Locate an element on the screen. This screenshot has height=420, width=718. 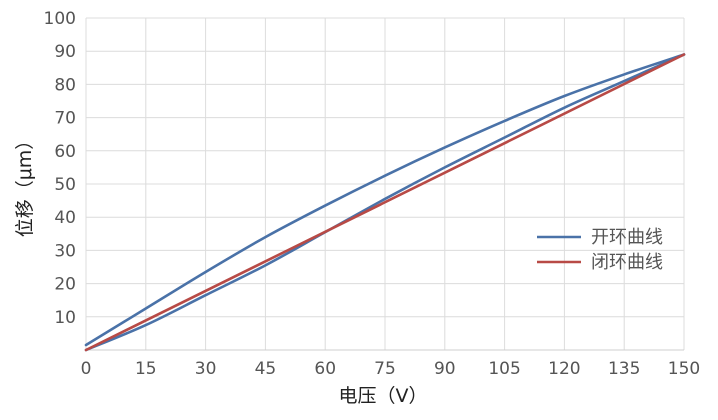
y-axis-title: 位移（μm） is located at coordinates (25, 184).